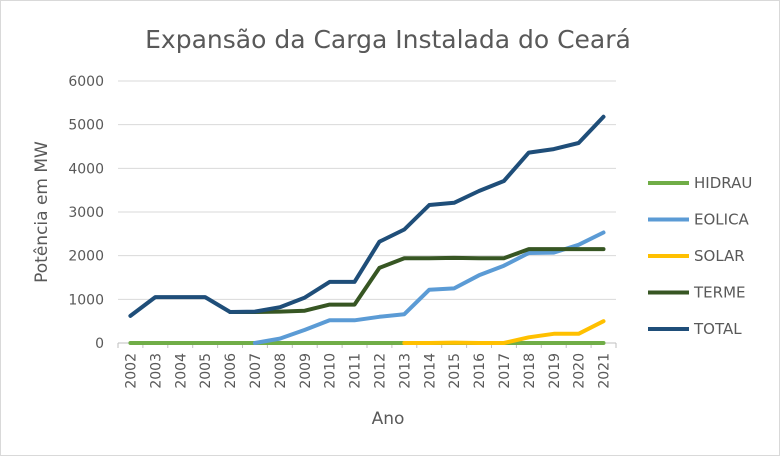 Image resolution: width=780 pixels, height=456 pixels. What do you see at coordinates (42, 212) in the screenshot?
I see `y-axis-title: Potência em MW` at bounding box center [42, 212].